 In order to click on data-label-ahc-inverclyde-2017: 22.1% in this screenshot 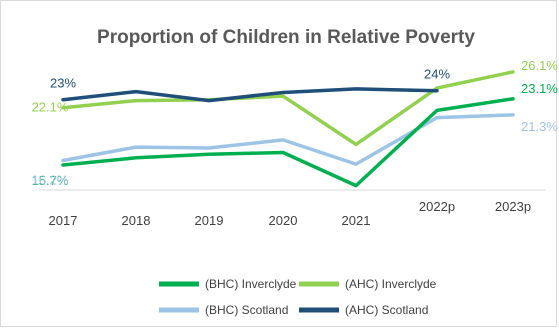, I will do `click(50, 107)`.